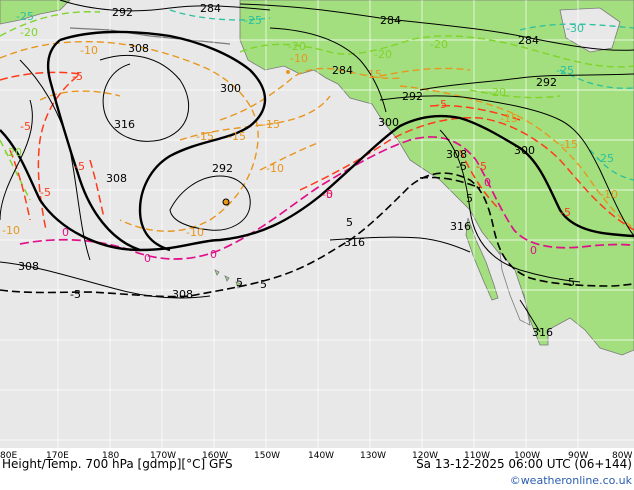 This screenshot has width=634, height=490. What do you see at coordinates (215, 456) in the screenshot?
I see `lon-label: 160W` at bounding box center [215, 456].